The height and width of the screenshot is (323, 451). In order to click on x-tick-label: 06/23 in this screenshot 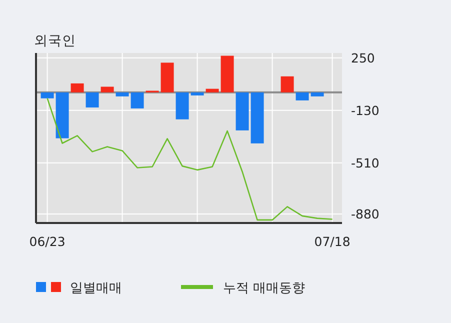, I will do `click(47, 241)`.